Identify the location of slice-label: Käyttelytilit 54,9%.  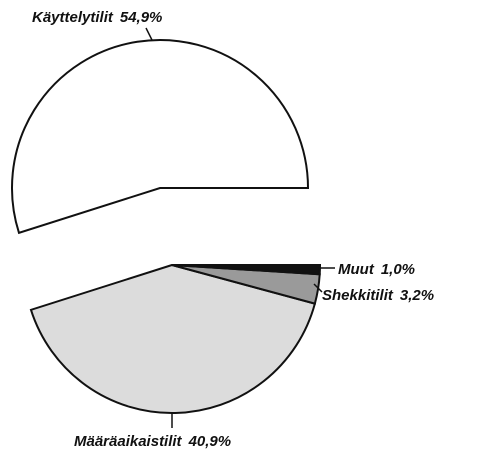
(97, 17).